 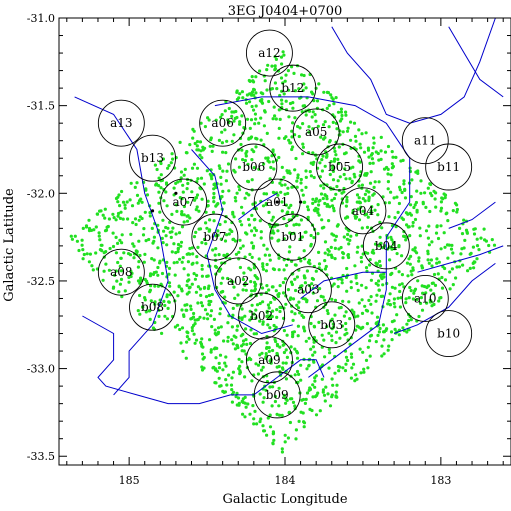 What do you see at coordinates (222, 123) in the screenshot?
I see `circle-label-a06: a06` at bounding box center [222, 123].